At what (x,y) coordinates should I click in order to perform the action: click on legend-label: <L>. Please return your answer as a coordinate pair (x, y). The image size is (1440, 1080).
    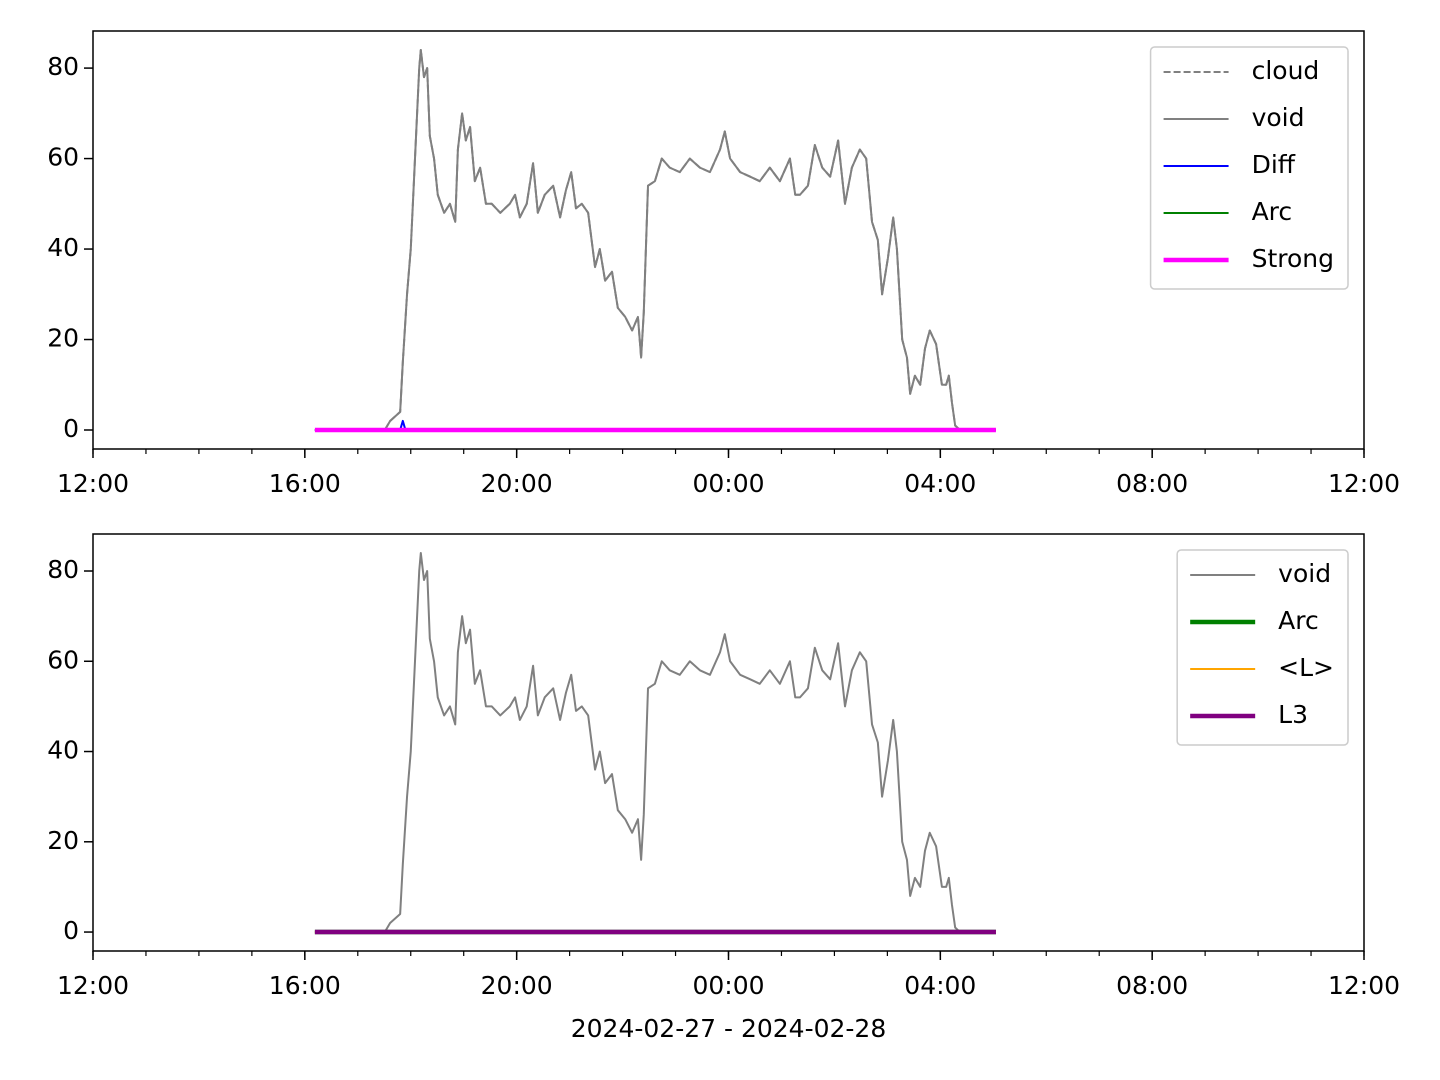
    Looking at the image, I should click on (1306, 667).